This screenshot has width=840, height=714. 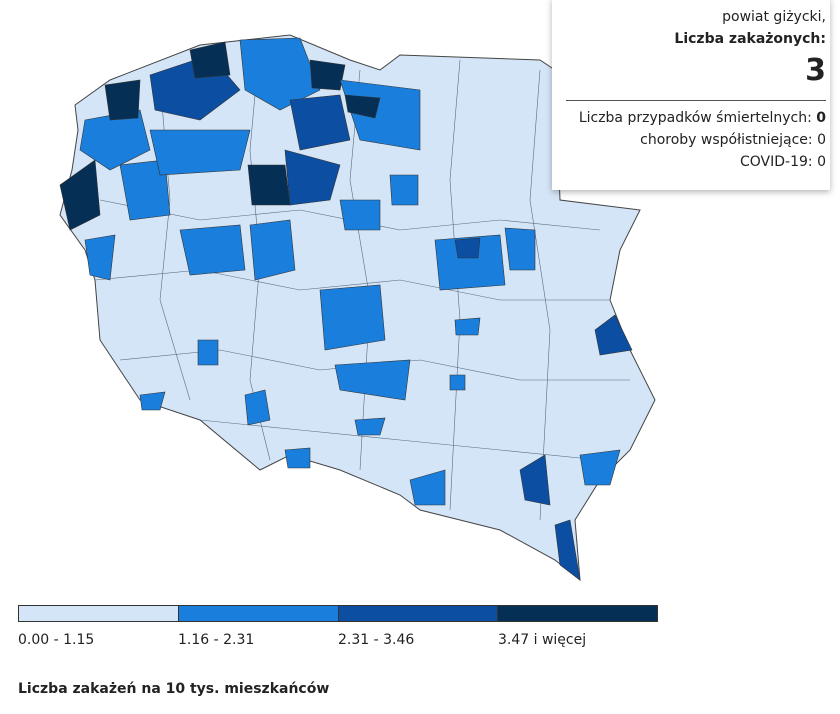 What do you see at coordinates (542, 640) in the screenshot?
I see `legend-label: 3.47 i więcej` at bounding box center [542, 640].